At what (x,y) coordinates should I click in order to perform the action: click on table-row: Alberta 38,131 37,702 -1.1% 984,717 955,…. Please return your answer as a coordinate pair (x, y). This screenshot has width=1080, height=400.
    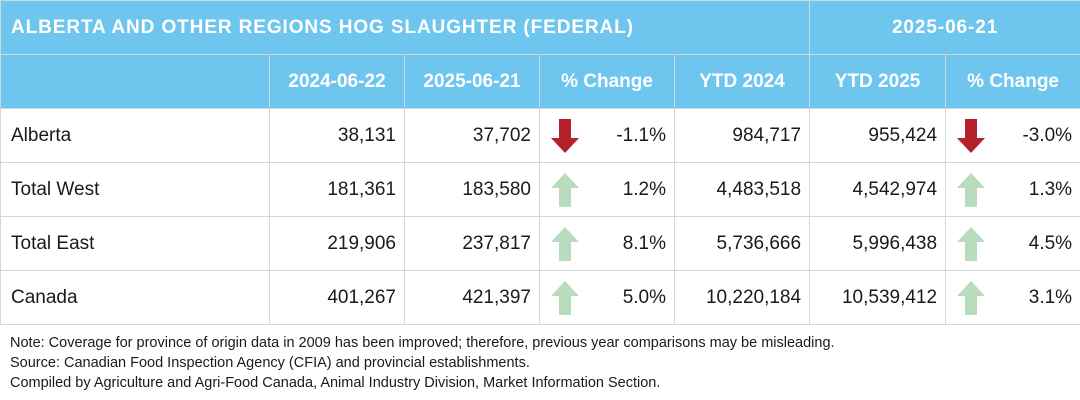
    Looking at the image, I should click on (540, 135).